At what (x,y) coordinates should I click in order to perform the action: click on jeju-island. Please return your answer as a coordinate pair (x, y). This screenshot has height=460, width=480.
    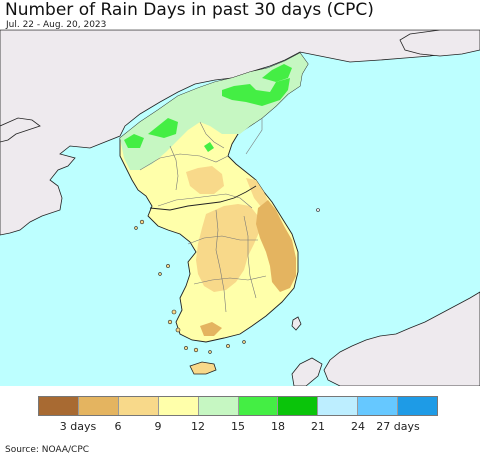
    Looking at the image, I should click on (203, 368).